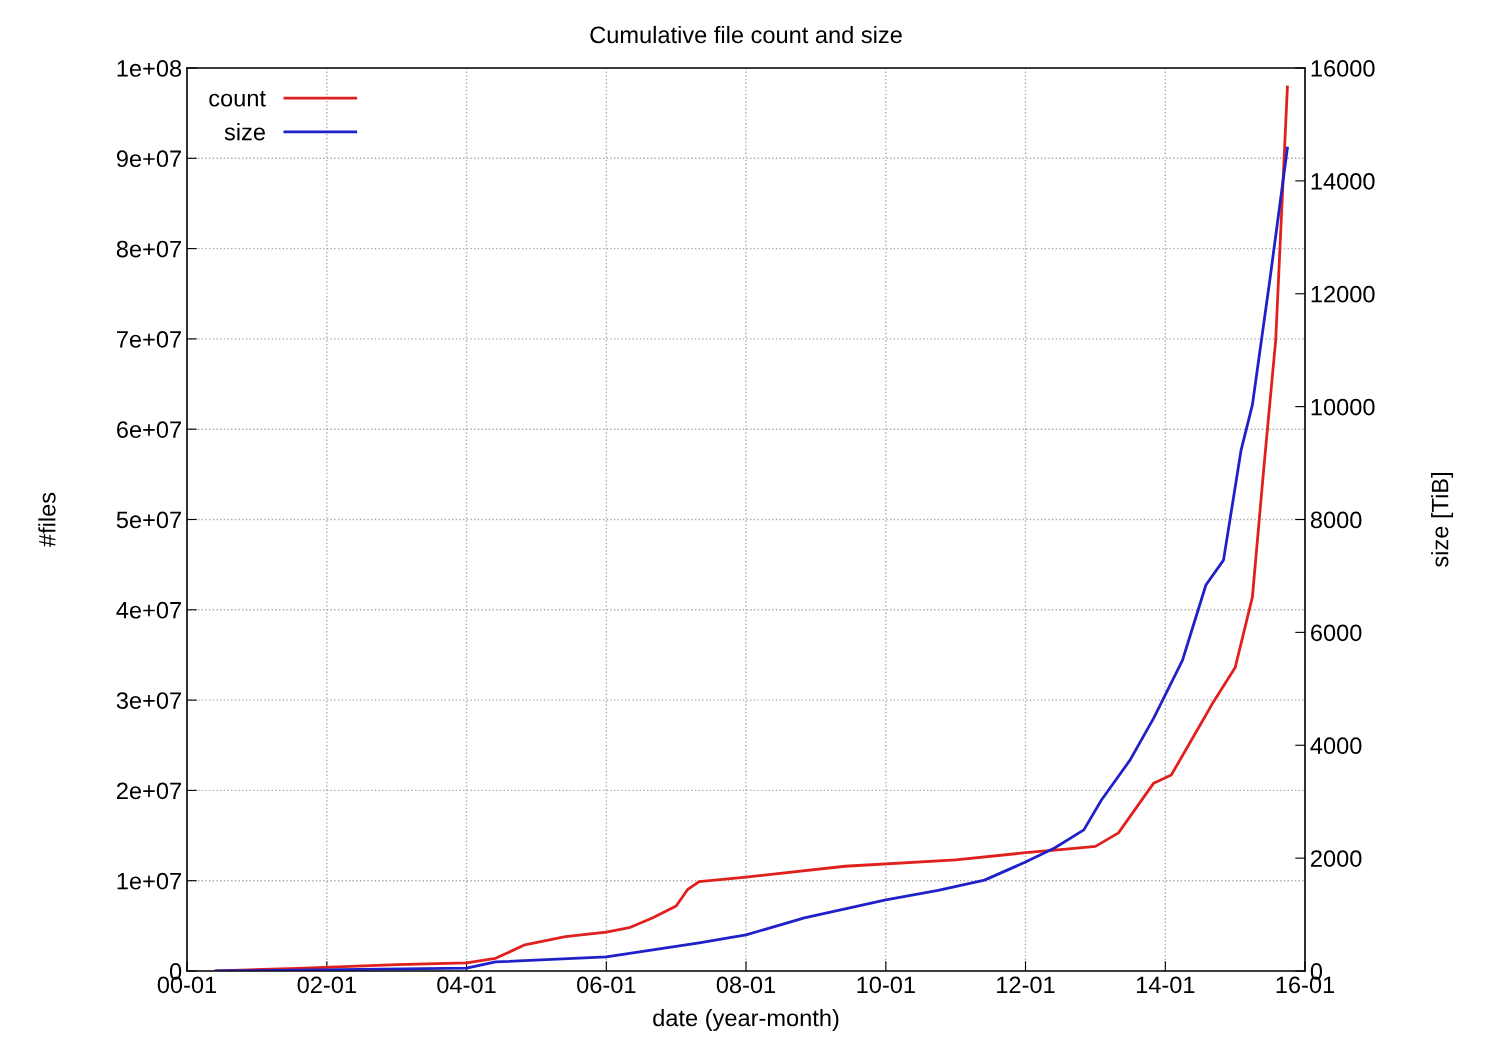  What do you see at coordinates (1165, 985) in the screenshot?
I see `x-tick-label: 14-01` at bounding box center [1165, 985].